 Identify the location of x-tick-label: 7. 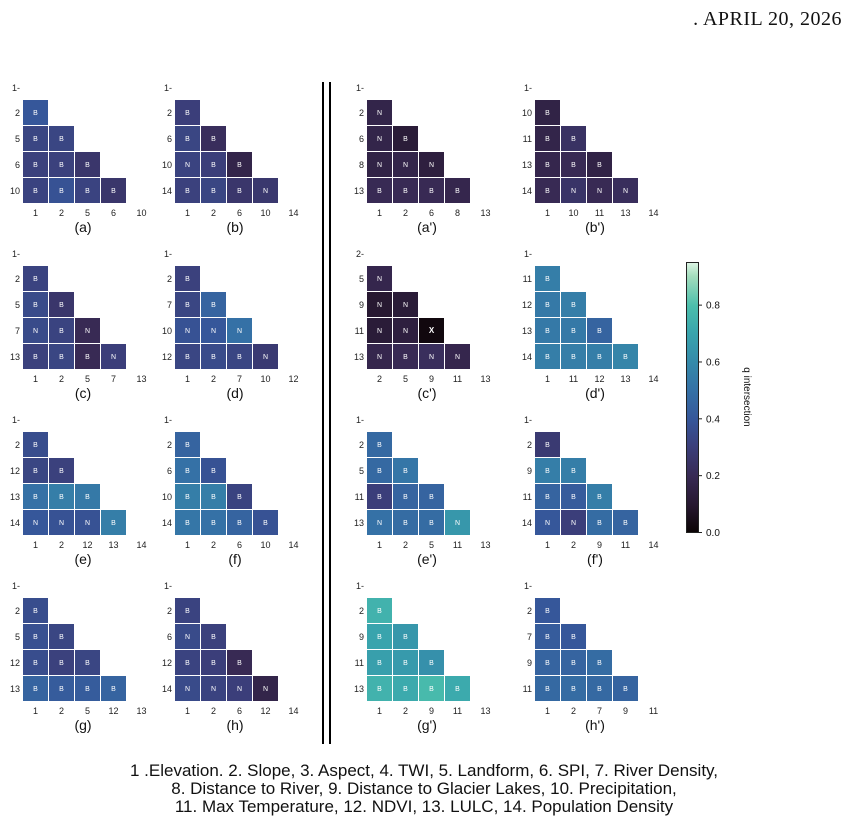
(113, 379).